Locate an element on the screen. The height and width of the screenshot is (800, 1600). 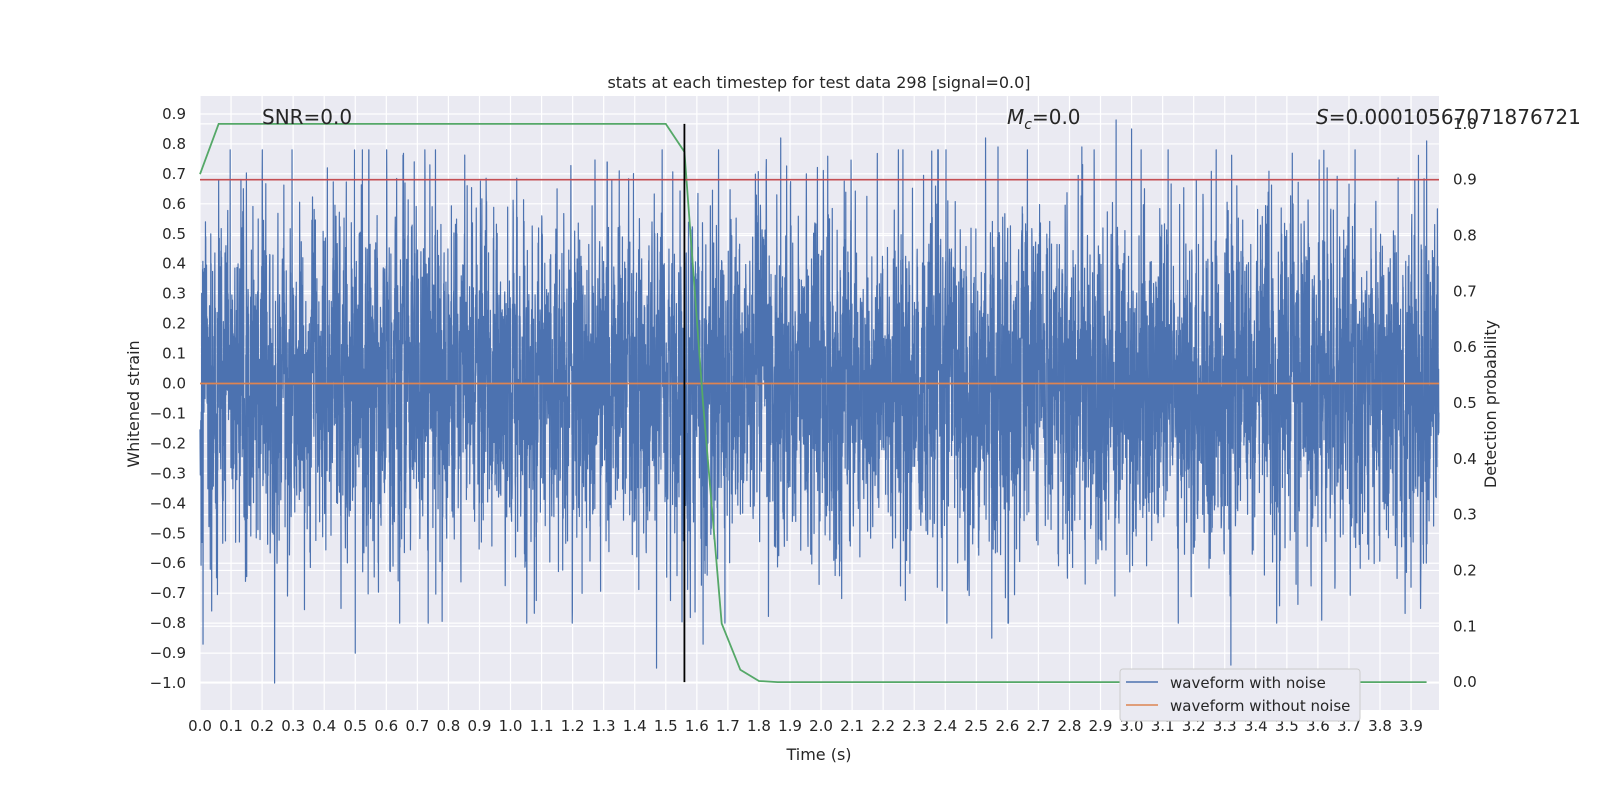
y2-tick-label: 1.0 is located at coordinates (1465, 124).